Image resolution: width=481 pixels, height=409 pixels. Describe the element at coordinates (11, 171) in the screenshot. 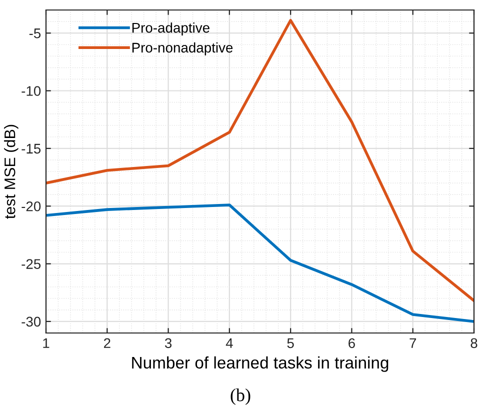

I see `y-axis-title: test MSE (dB)` at that location.